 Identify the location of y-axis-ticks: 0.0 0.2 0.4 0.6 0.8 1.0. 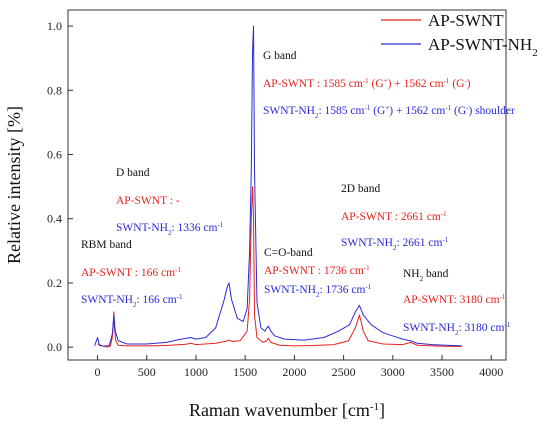
(60, 186).